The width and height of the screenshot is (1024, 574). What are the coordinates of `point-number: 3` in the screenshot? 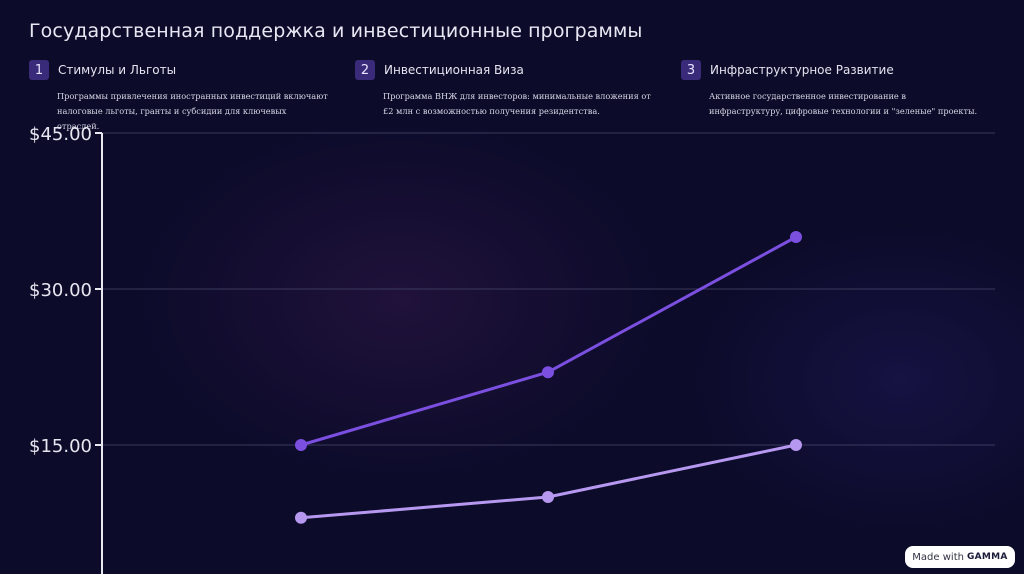 It's located at (691, 70).